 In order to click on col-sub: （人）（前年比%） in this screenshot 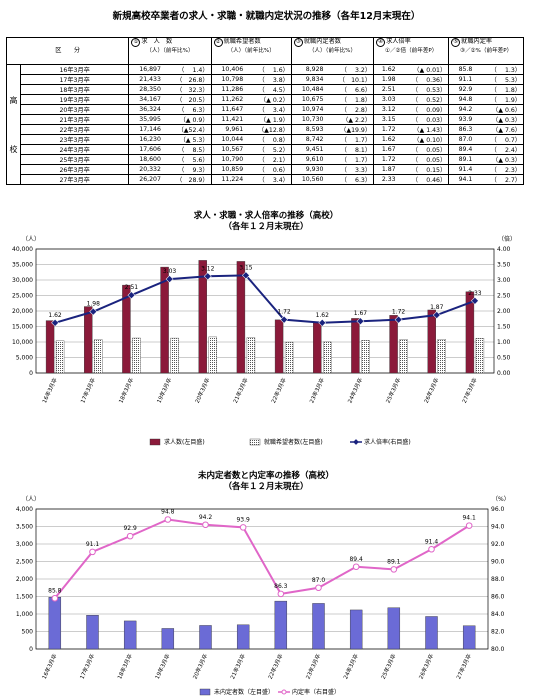, I will do `click(251, 51)`.